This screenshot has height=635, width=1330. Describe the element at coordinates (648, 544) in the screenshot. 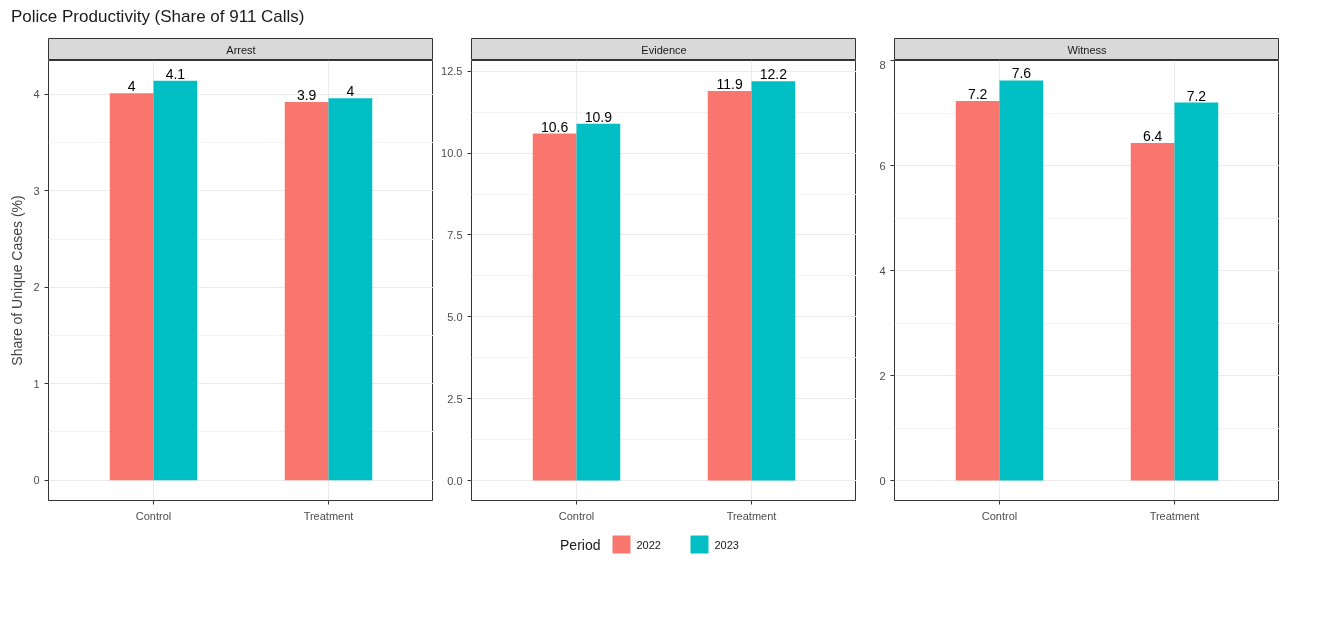

I see `legend-label: 2022` at that location.